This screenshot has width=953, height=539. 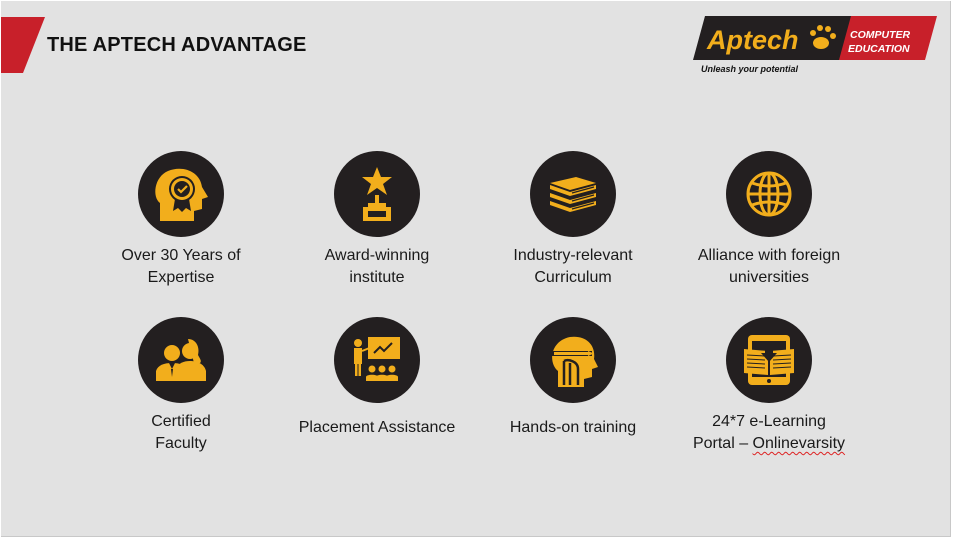 What do you see at coordinates (769, 277) in the screenshot?
I see `item-label-line2: universities` at bounding box center [769, 277].